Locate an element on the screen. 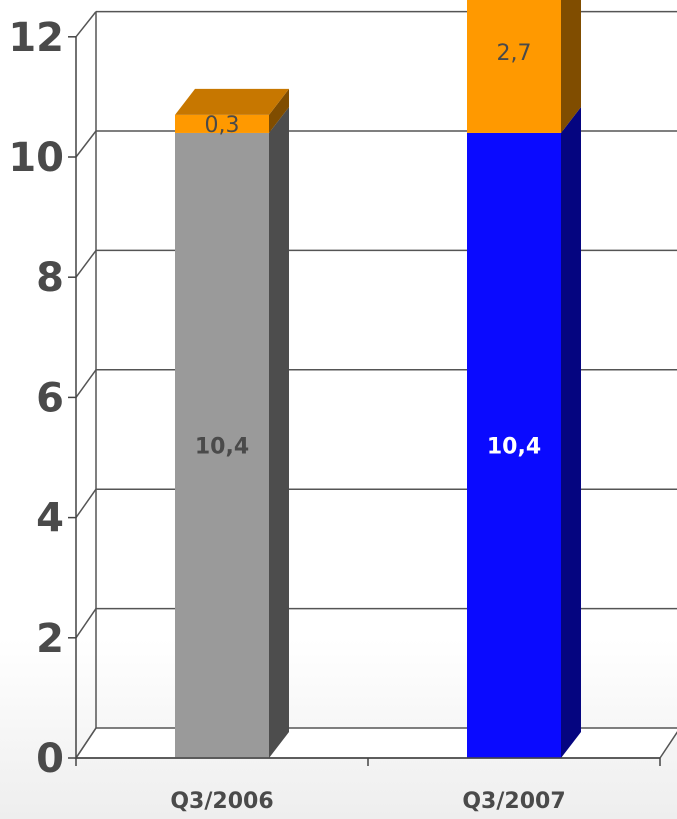 The image size is (677, 819). floor is located at coordinates (375, 743).